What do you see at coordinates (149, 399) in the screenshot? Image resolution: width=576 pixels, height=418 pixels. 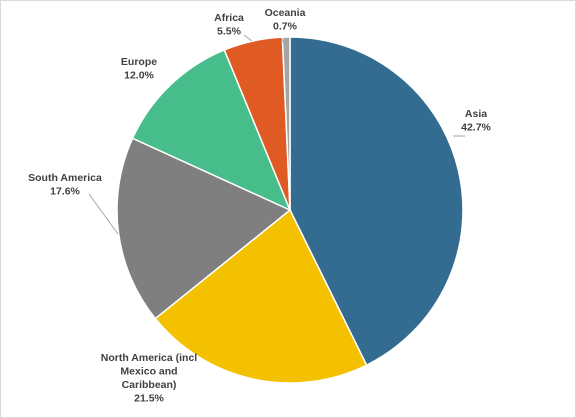 I see `label-value: 21.5%` at bounding box center [149, 399].